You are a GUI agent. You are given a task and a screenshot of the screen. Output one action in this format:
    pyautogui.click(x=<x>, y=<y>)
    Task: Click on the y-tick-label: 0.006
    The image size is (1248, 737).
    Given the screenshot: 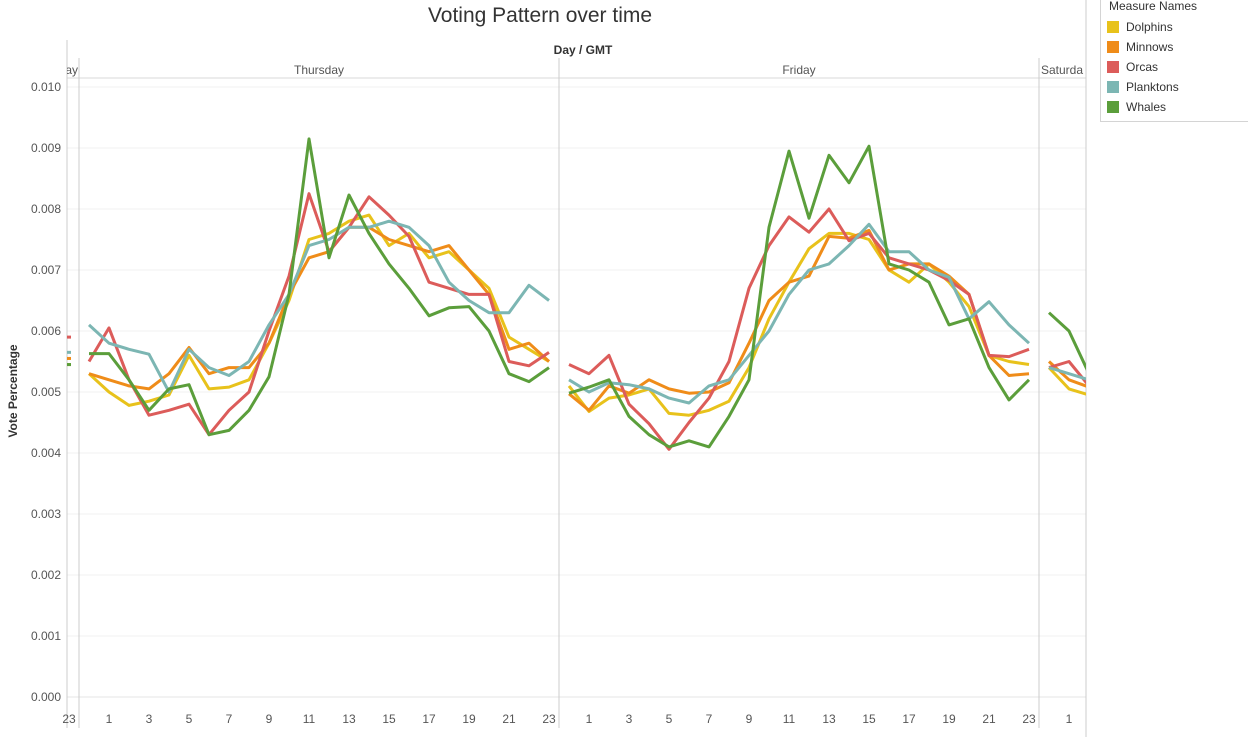 What is the action you would take?
    pyautogui.click(x=46, y=331)
    